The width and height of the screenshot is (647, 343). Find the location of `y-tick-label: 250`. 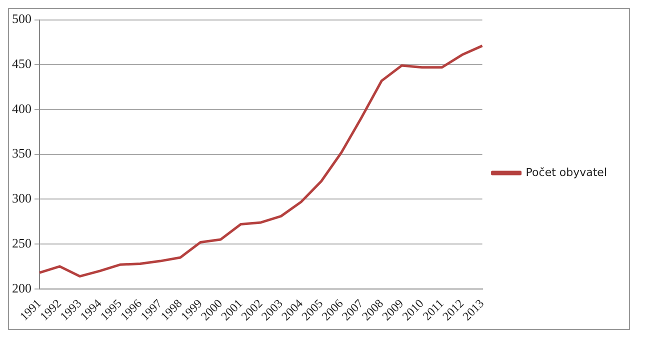

y-tick-label: 250 is located at coordinates (22, 242).